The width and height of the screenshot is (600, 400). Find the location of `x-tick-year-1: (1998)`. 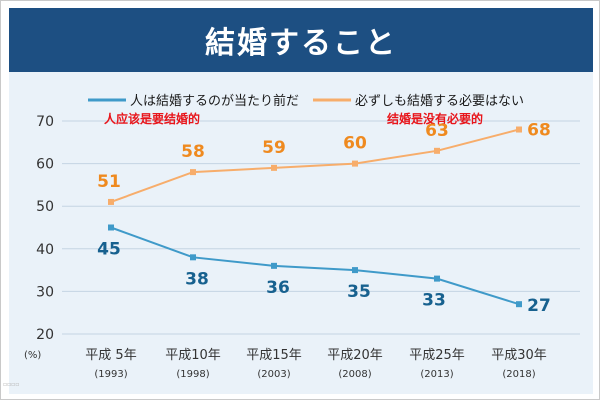

x-tick-year-1: (1998) is located at coordinates (192, 374).